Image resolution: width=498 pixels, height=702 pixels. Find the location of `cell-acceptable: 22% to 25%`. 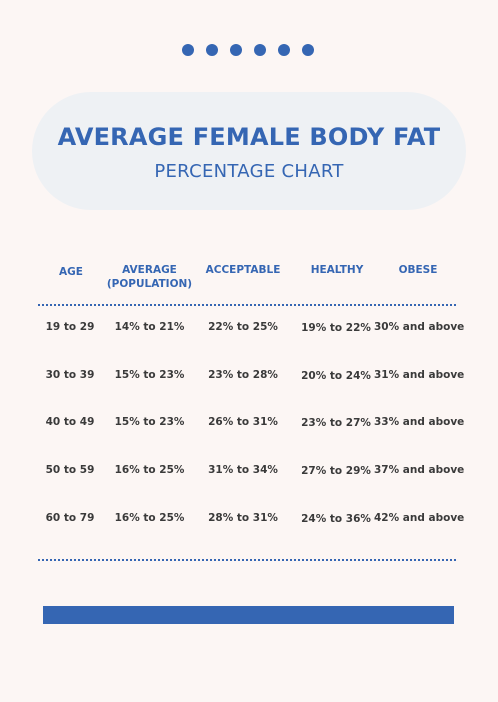

cell-acceptable: 22% to 25% is located at coordinates (243, 327).